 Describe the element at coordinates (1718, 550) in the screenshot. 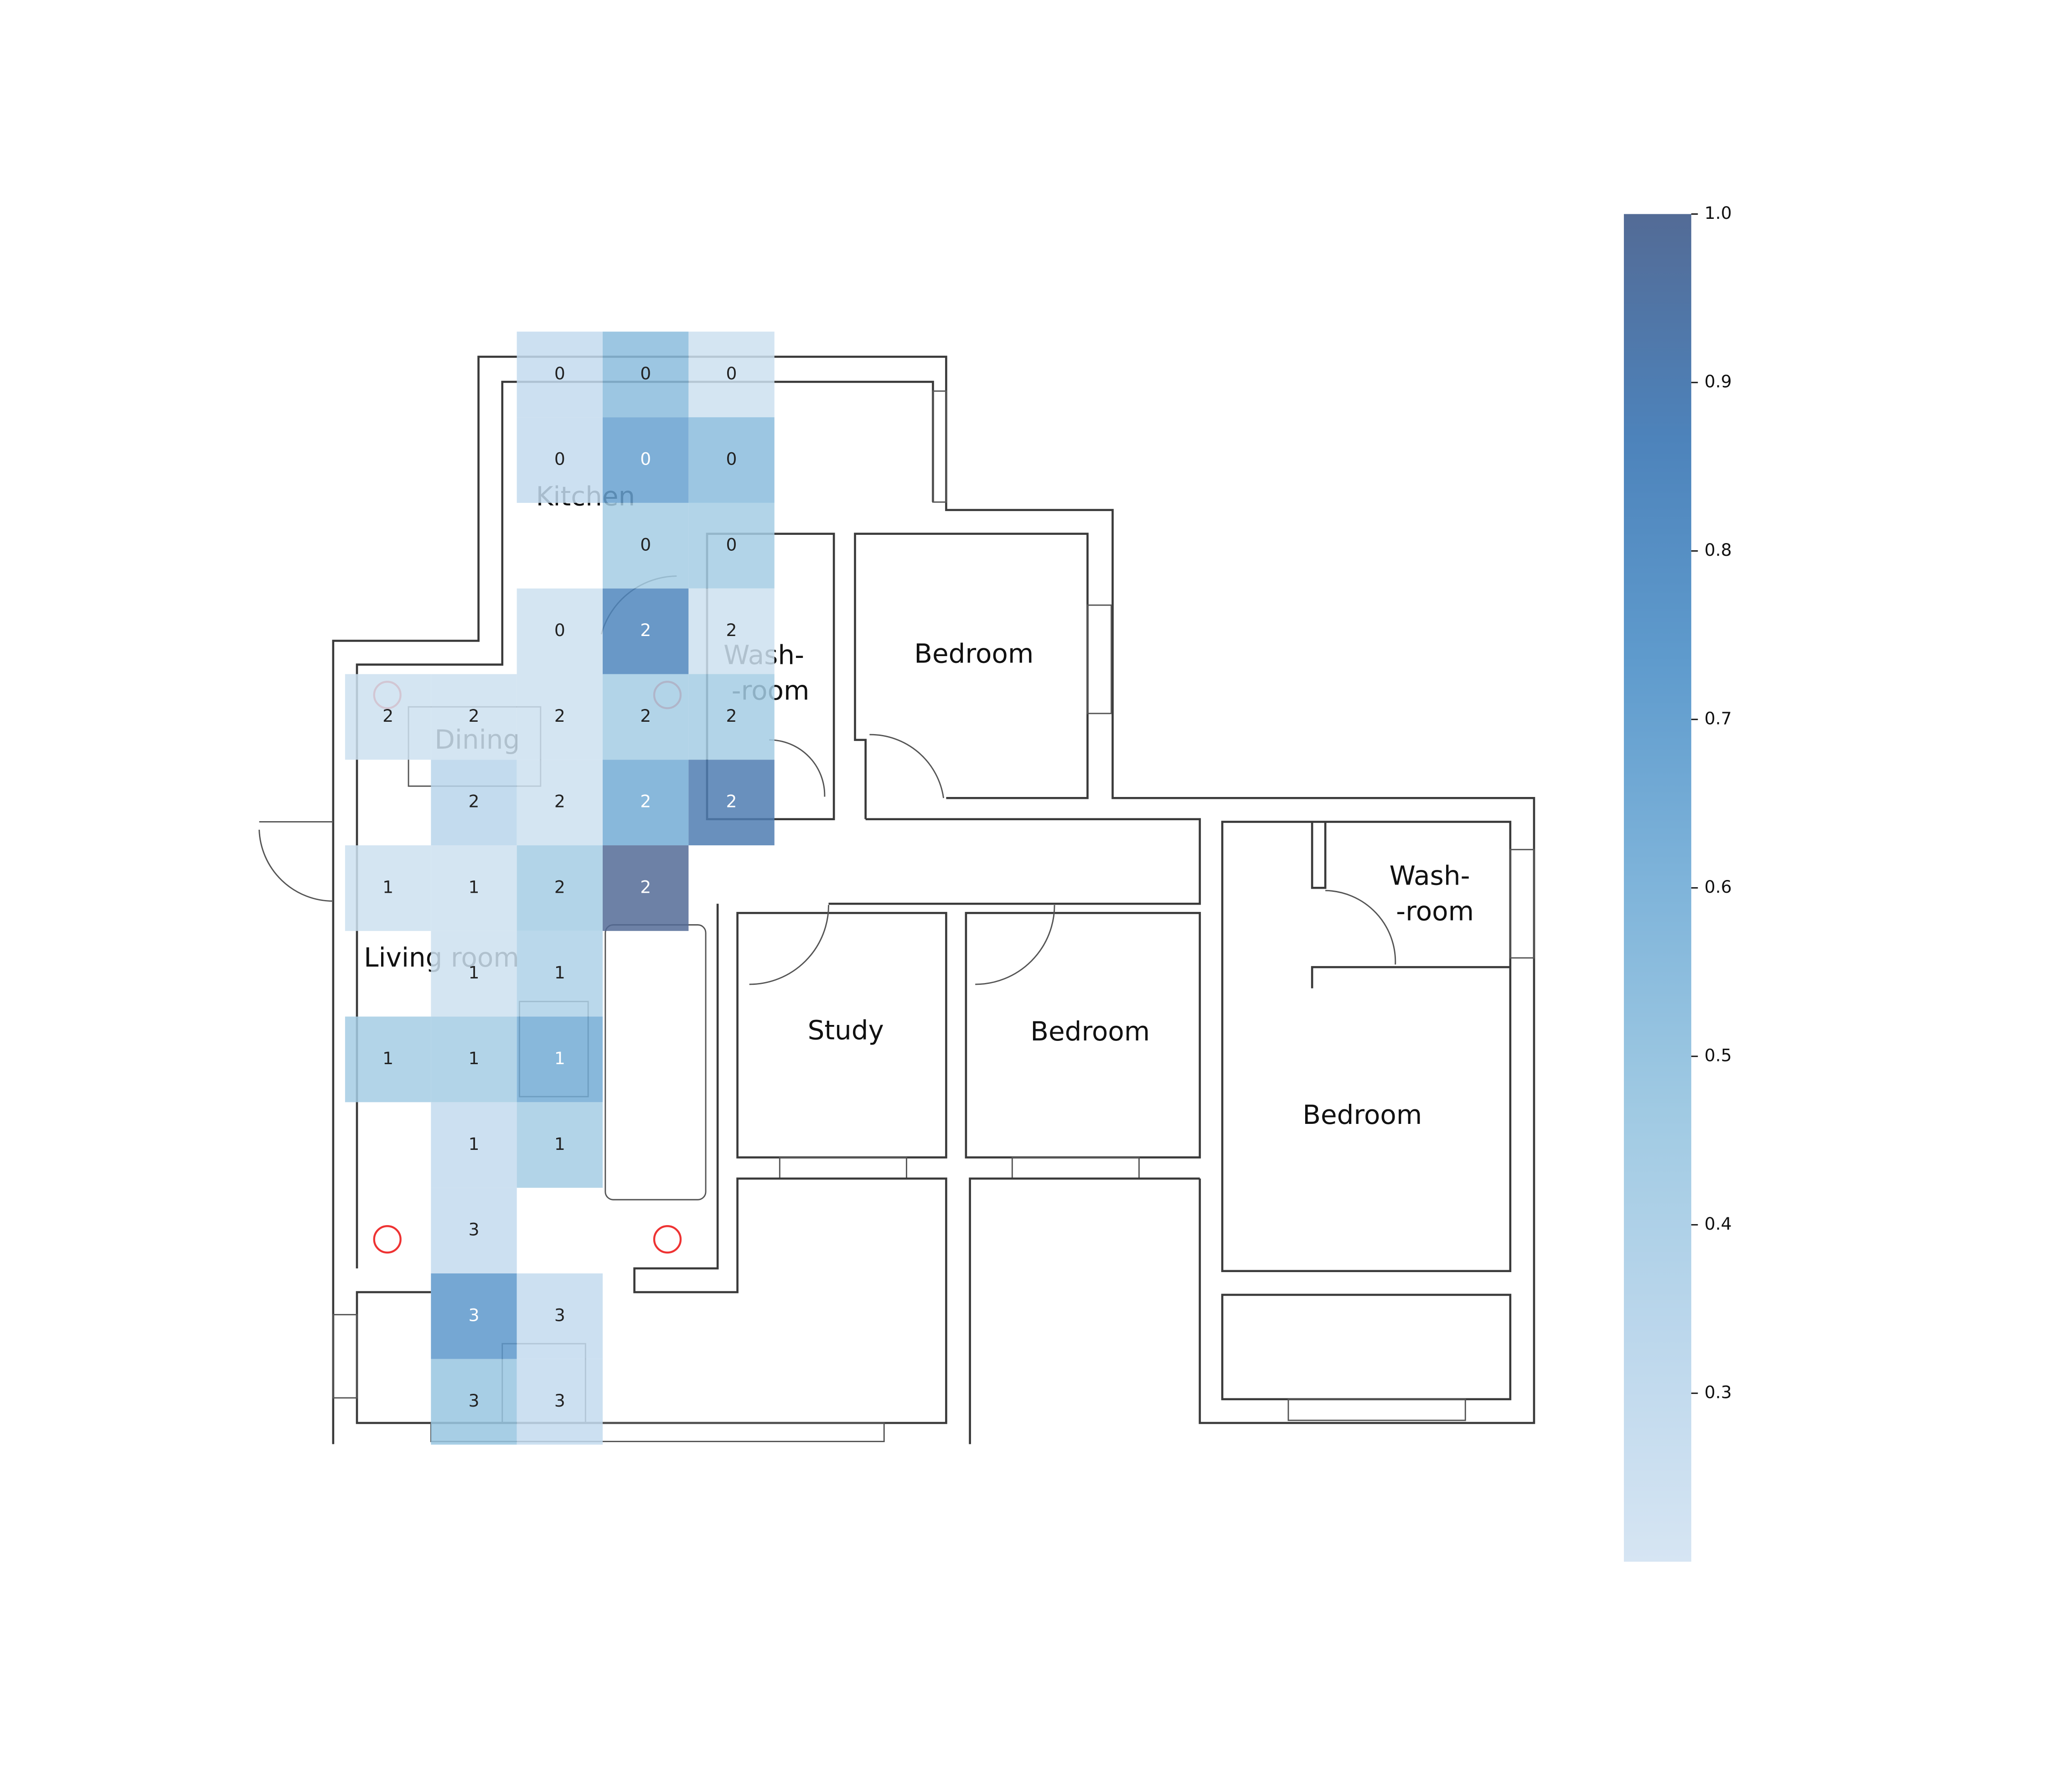

I see `colorbar-tick-label: 0.8` at that location.